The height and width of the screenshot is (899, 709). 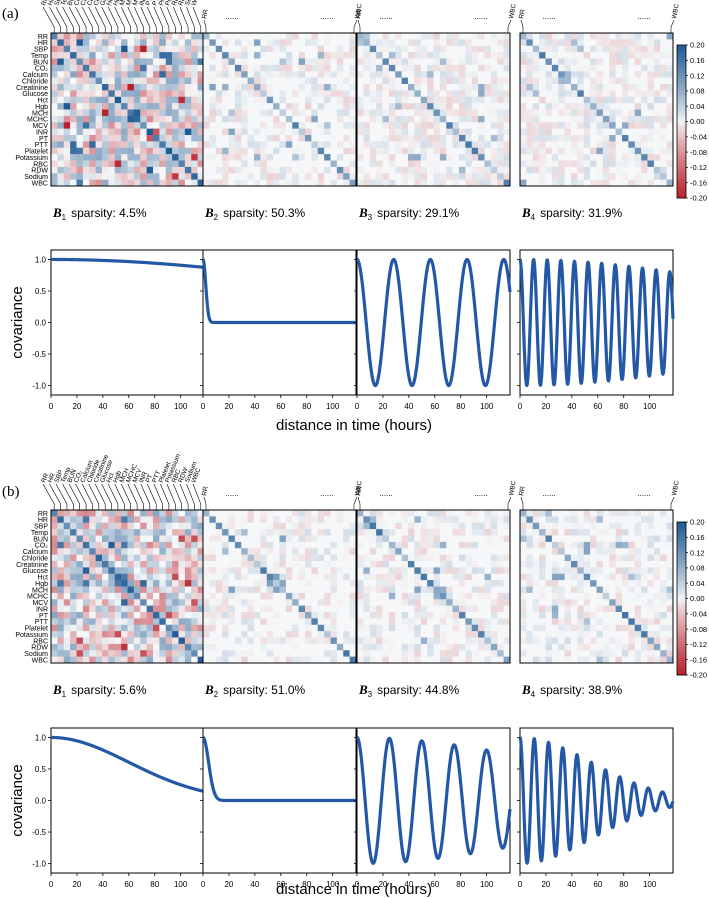 What do you see at coordinates (42, 145) in the screenshot?
I see `row-label: PTT` at bounding box center [42, 145].